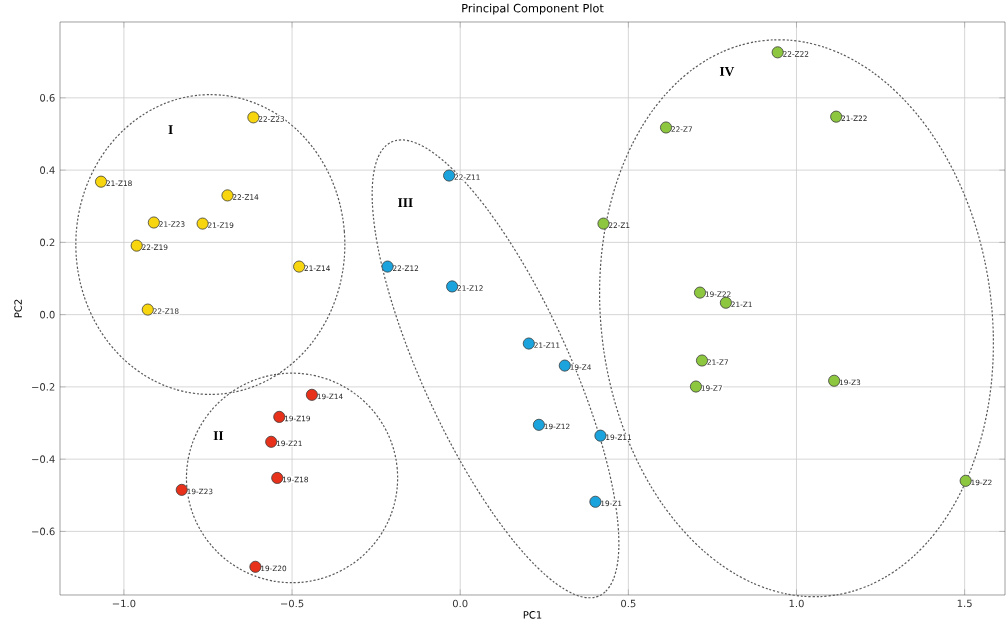  I want to click on x-tick-label: 1.5, so click(964, 603).